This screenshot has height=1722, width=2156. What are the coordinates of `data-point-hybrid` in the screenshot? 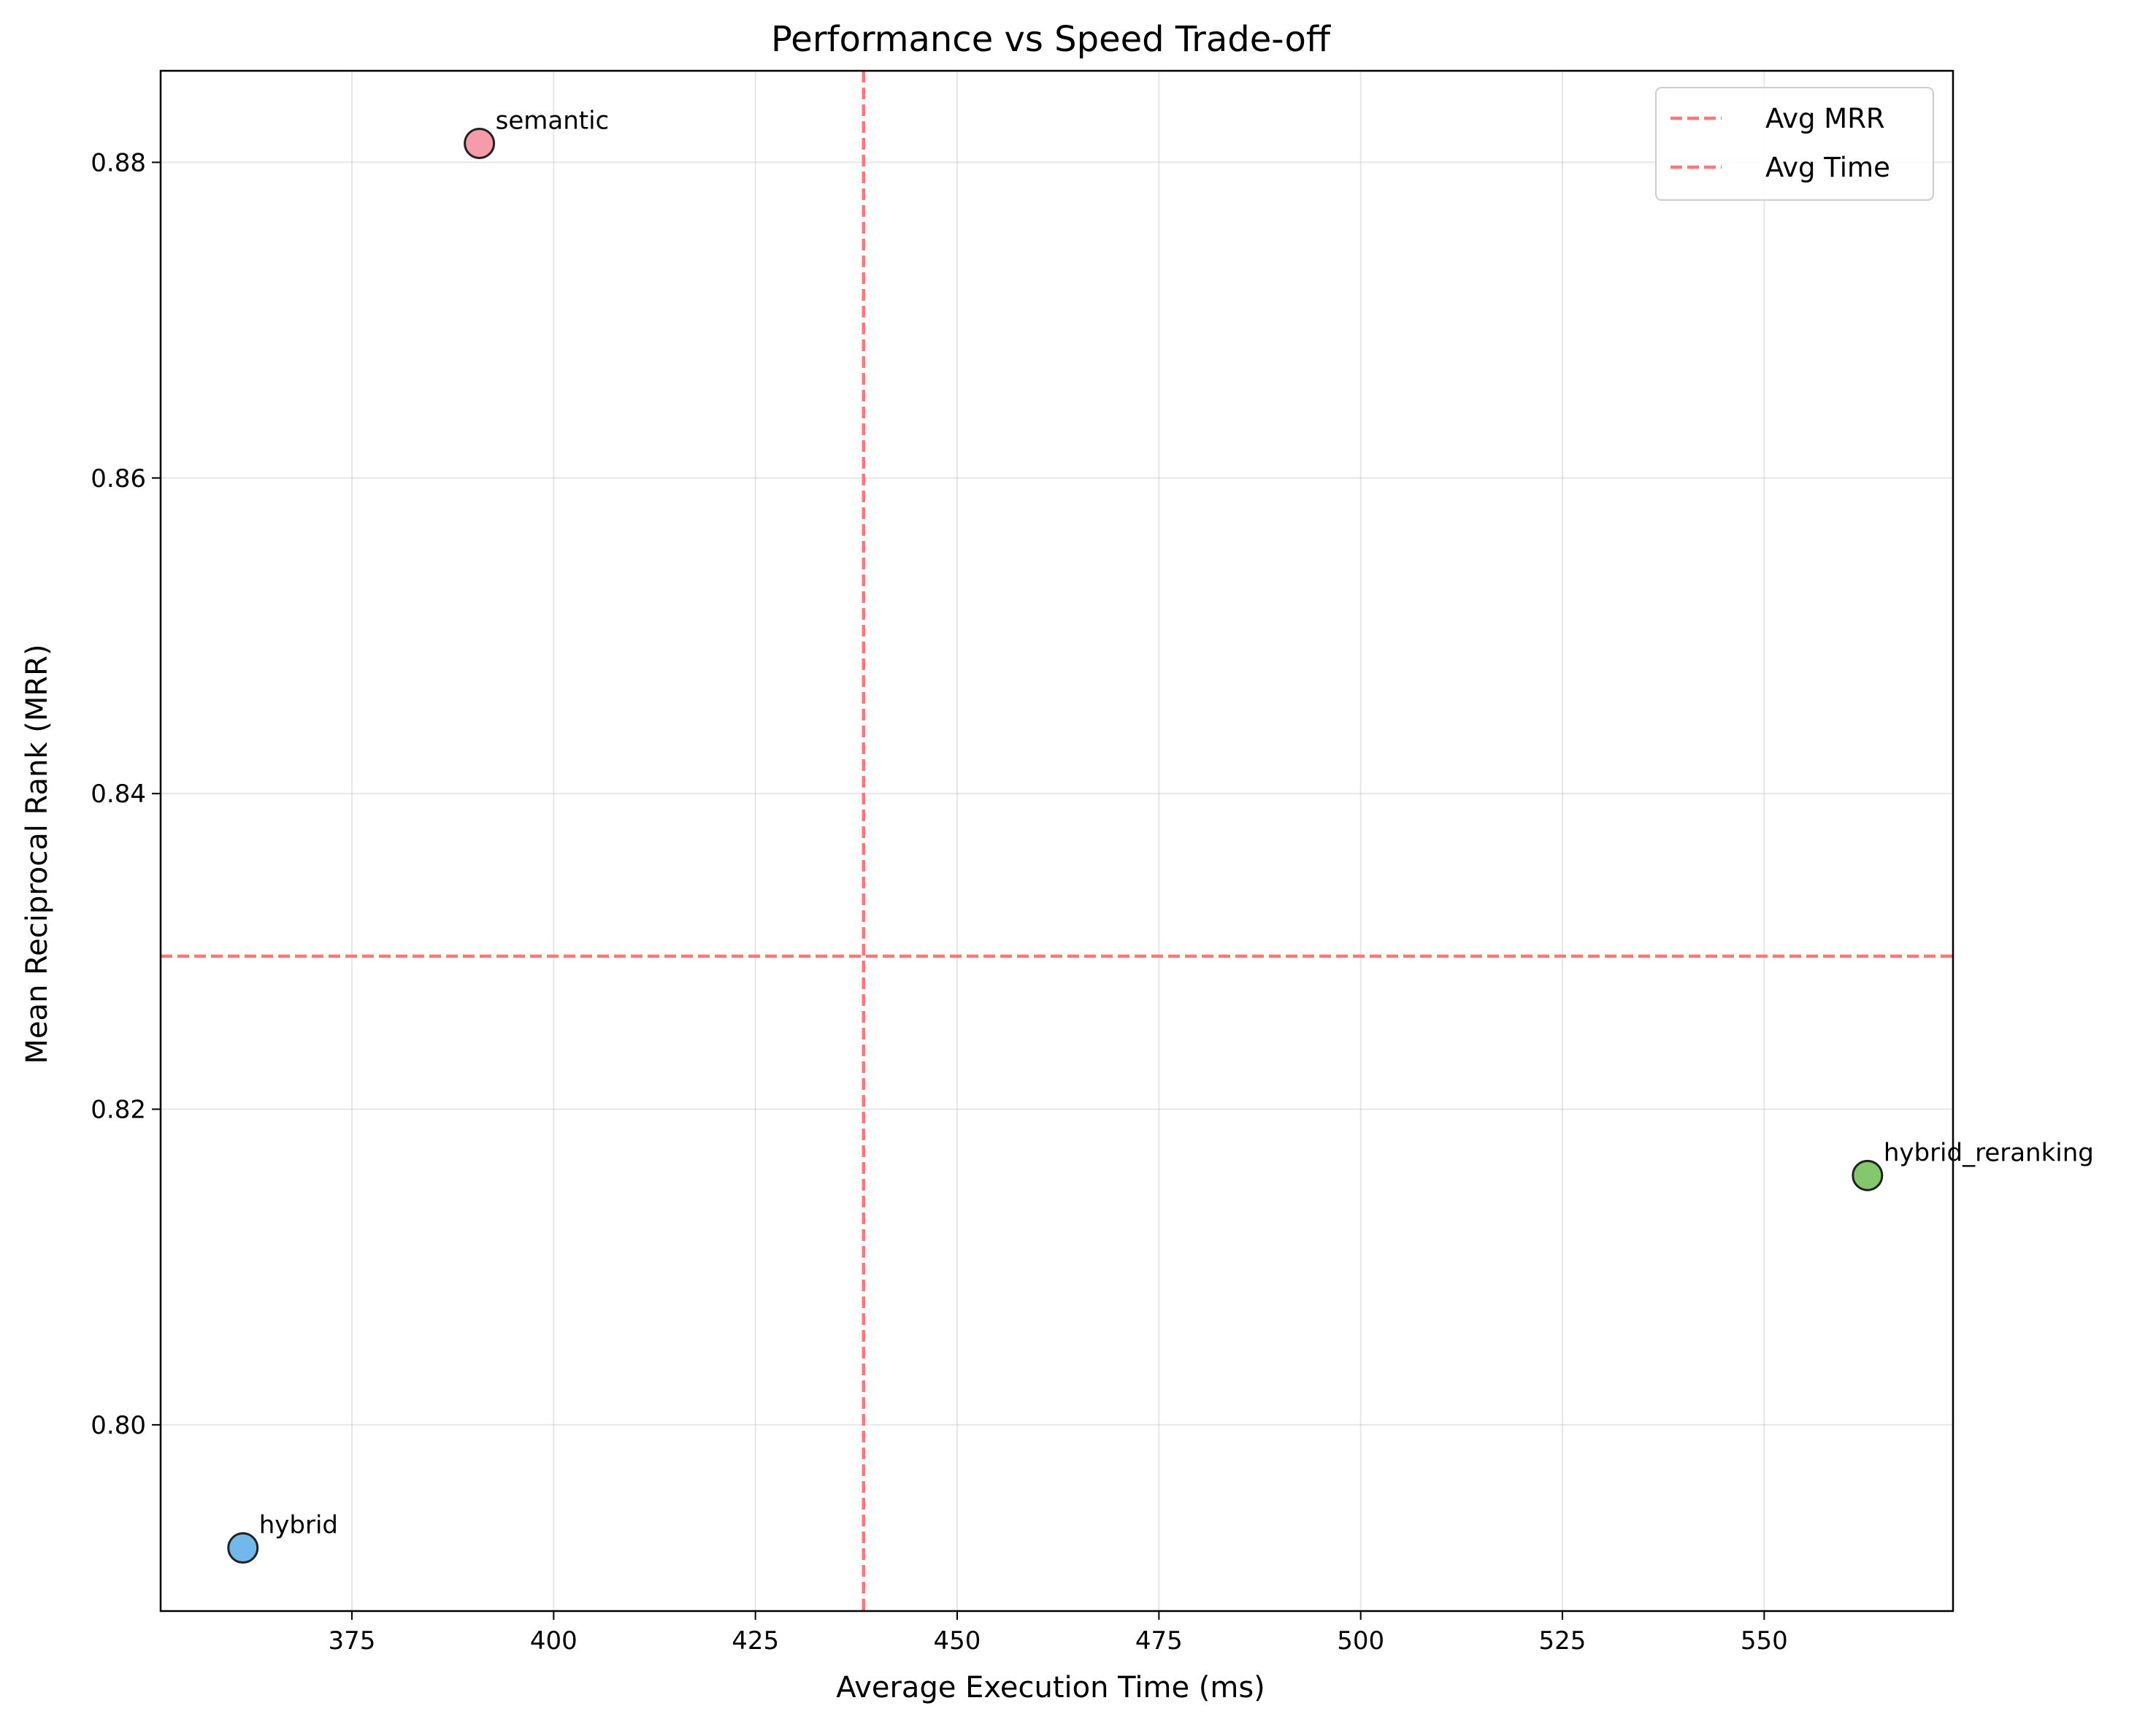 It's located at (243, 1548).